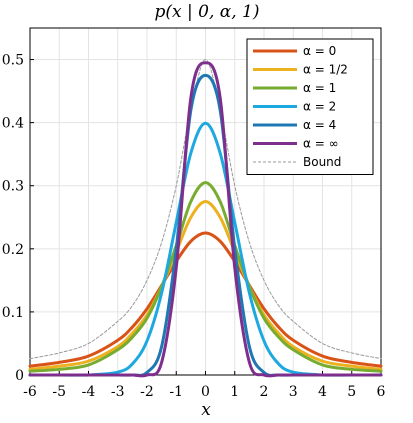 The image size is (413, 423). Describe the element at coordinates (322, 392) in the screenshot. I see `x-tick-label: 4` at that location.